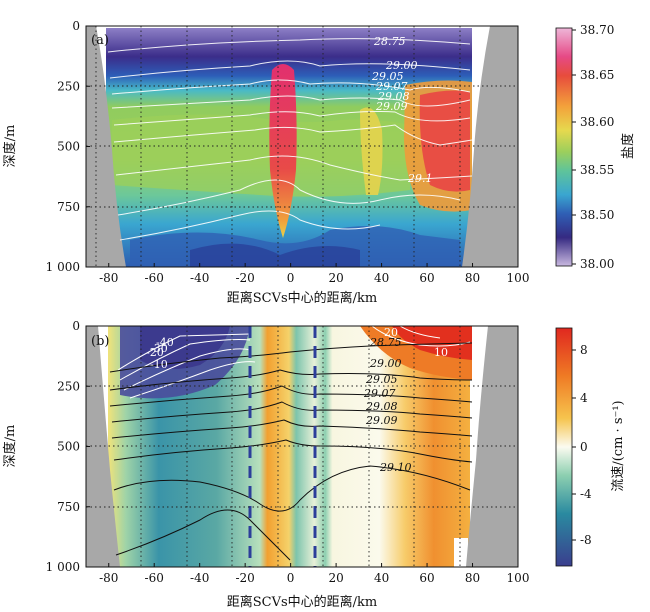 The image size is (650, 612). What do you see at coordinates (441, 352) in the screenshot?
I see `velocity-contour-label: 10` at bounding box center [441, 352].